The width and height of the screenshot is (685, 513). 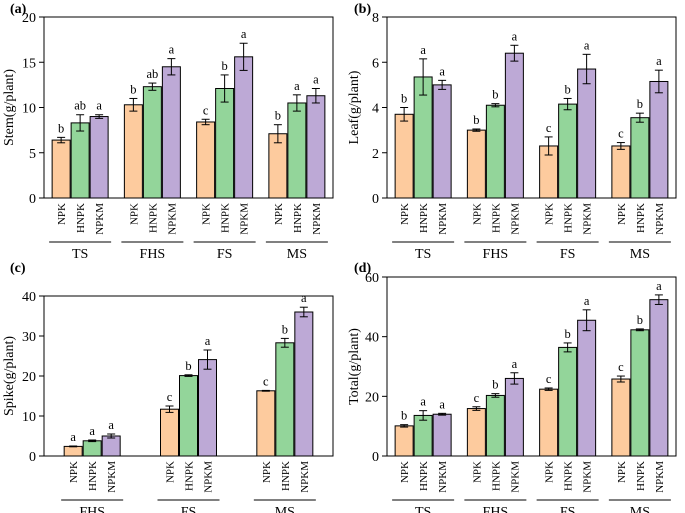 I want to click on y-tick-label: 10, so click(x=29, y=109).